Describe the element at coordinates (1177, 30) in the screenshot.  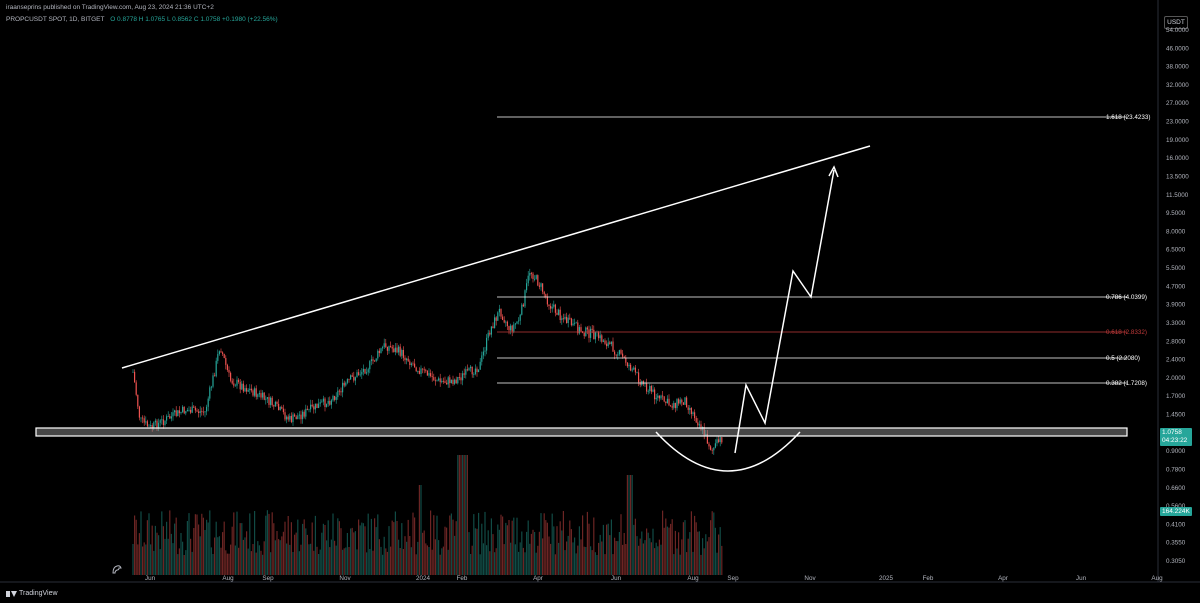
I see `price-axis-label: 54.0000` at that location.